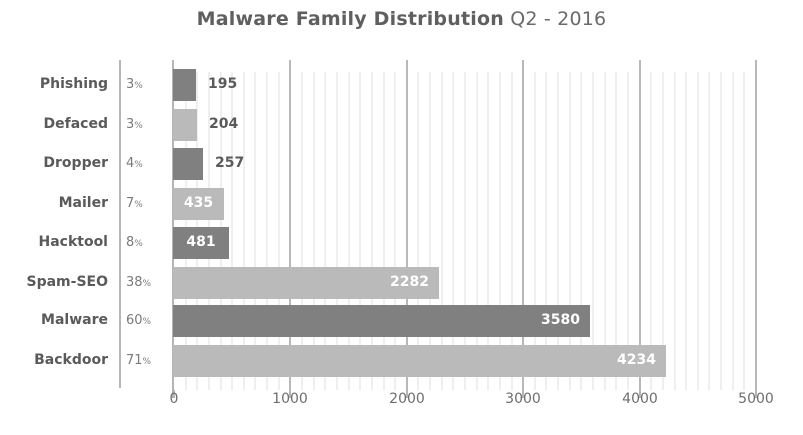  Describe the element at coordinates (134, 282) in the screenshot. I see `percent-value: 38` at that location.